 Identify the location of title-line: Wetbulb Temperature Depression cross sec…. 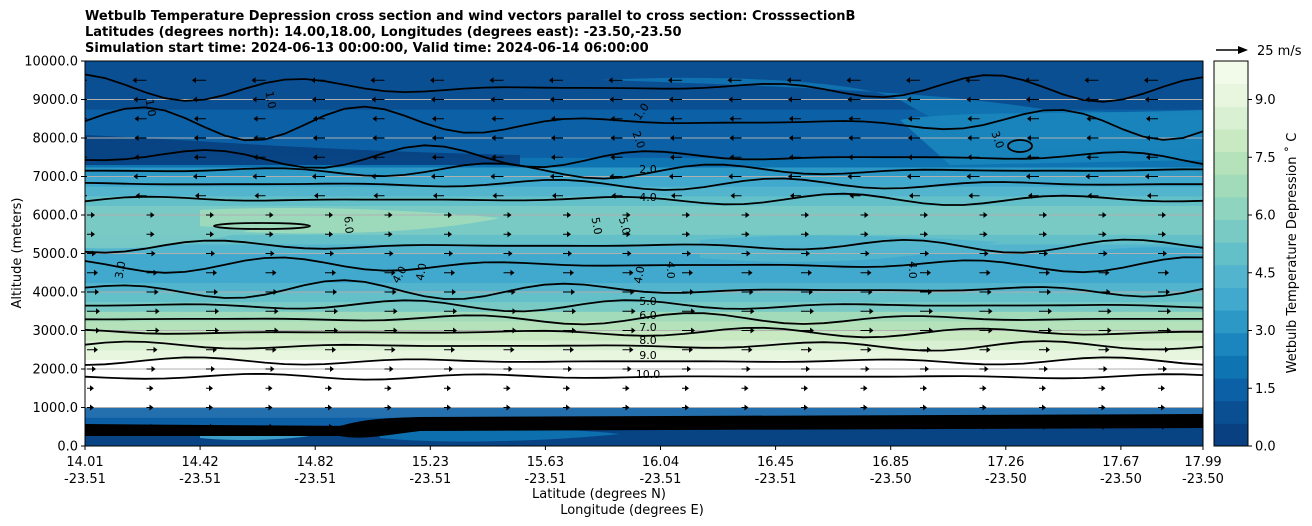
(470, 16).